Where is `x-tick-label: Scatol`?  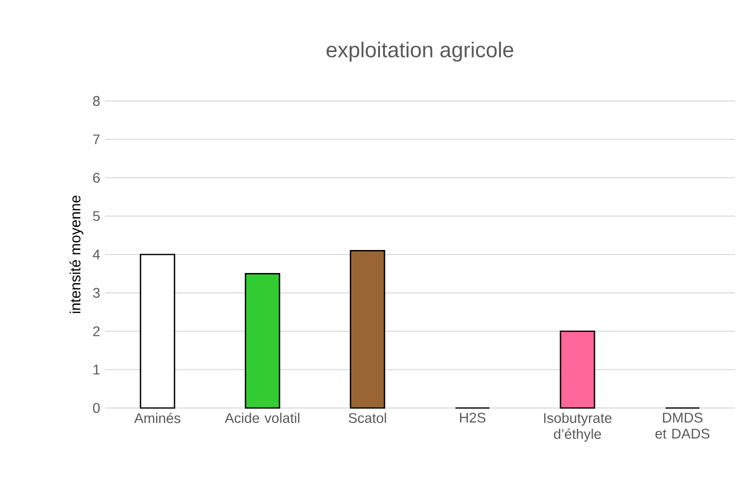
x-tick-label: Scatol is located at coordinates (367, 417).